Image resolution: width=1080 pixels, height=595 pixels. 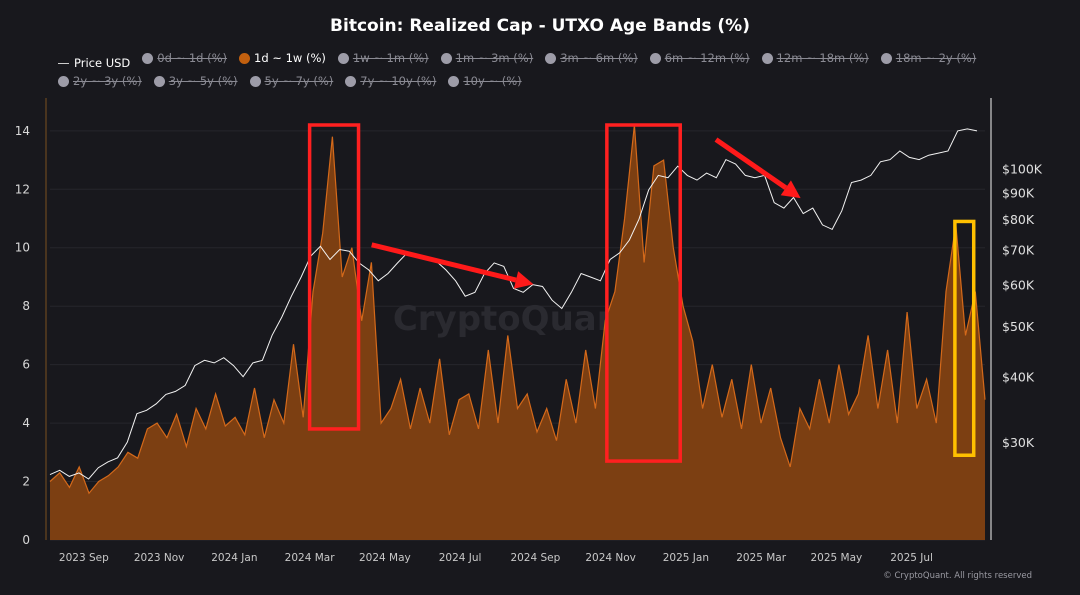 What do you see at coordinates (22, 131) in the screenshot?
I see `y-tick-label: 14` at bounding box center [22, 131].